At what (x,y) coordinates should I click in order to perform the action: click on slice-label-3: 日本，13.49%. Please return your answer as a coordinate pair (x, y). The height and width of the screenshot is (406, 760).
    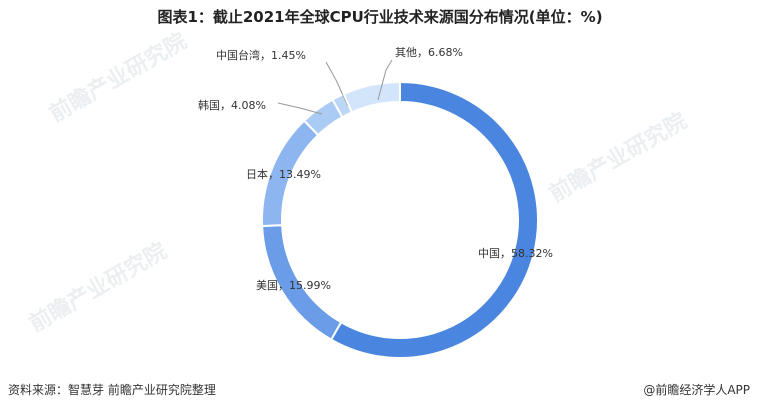
    Looking at the image, I should click on (283, 174).